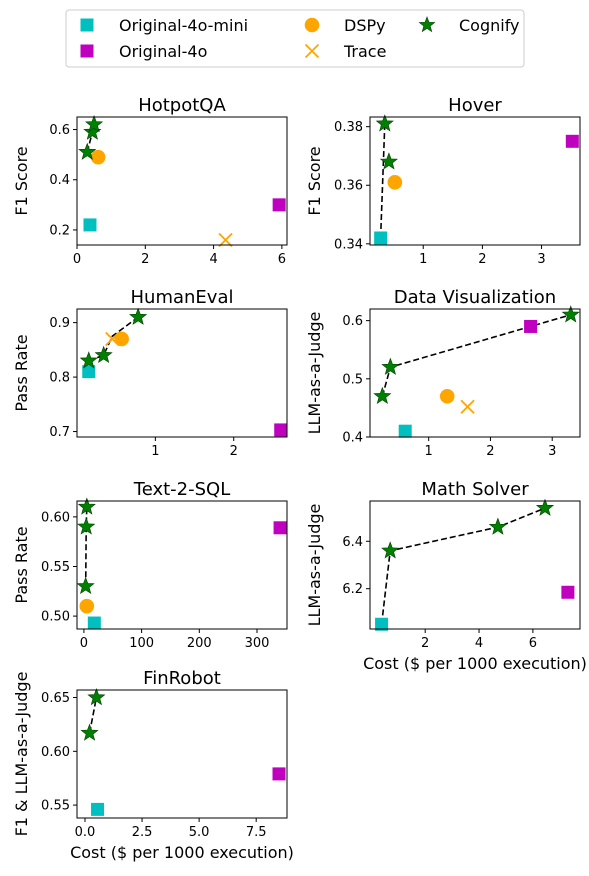  Describe the element at coordinates (352, 589) in the screenshot. I see `y-tick-label: 6.2` at that location.